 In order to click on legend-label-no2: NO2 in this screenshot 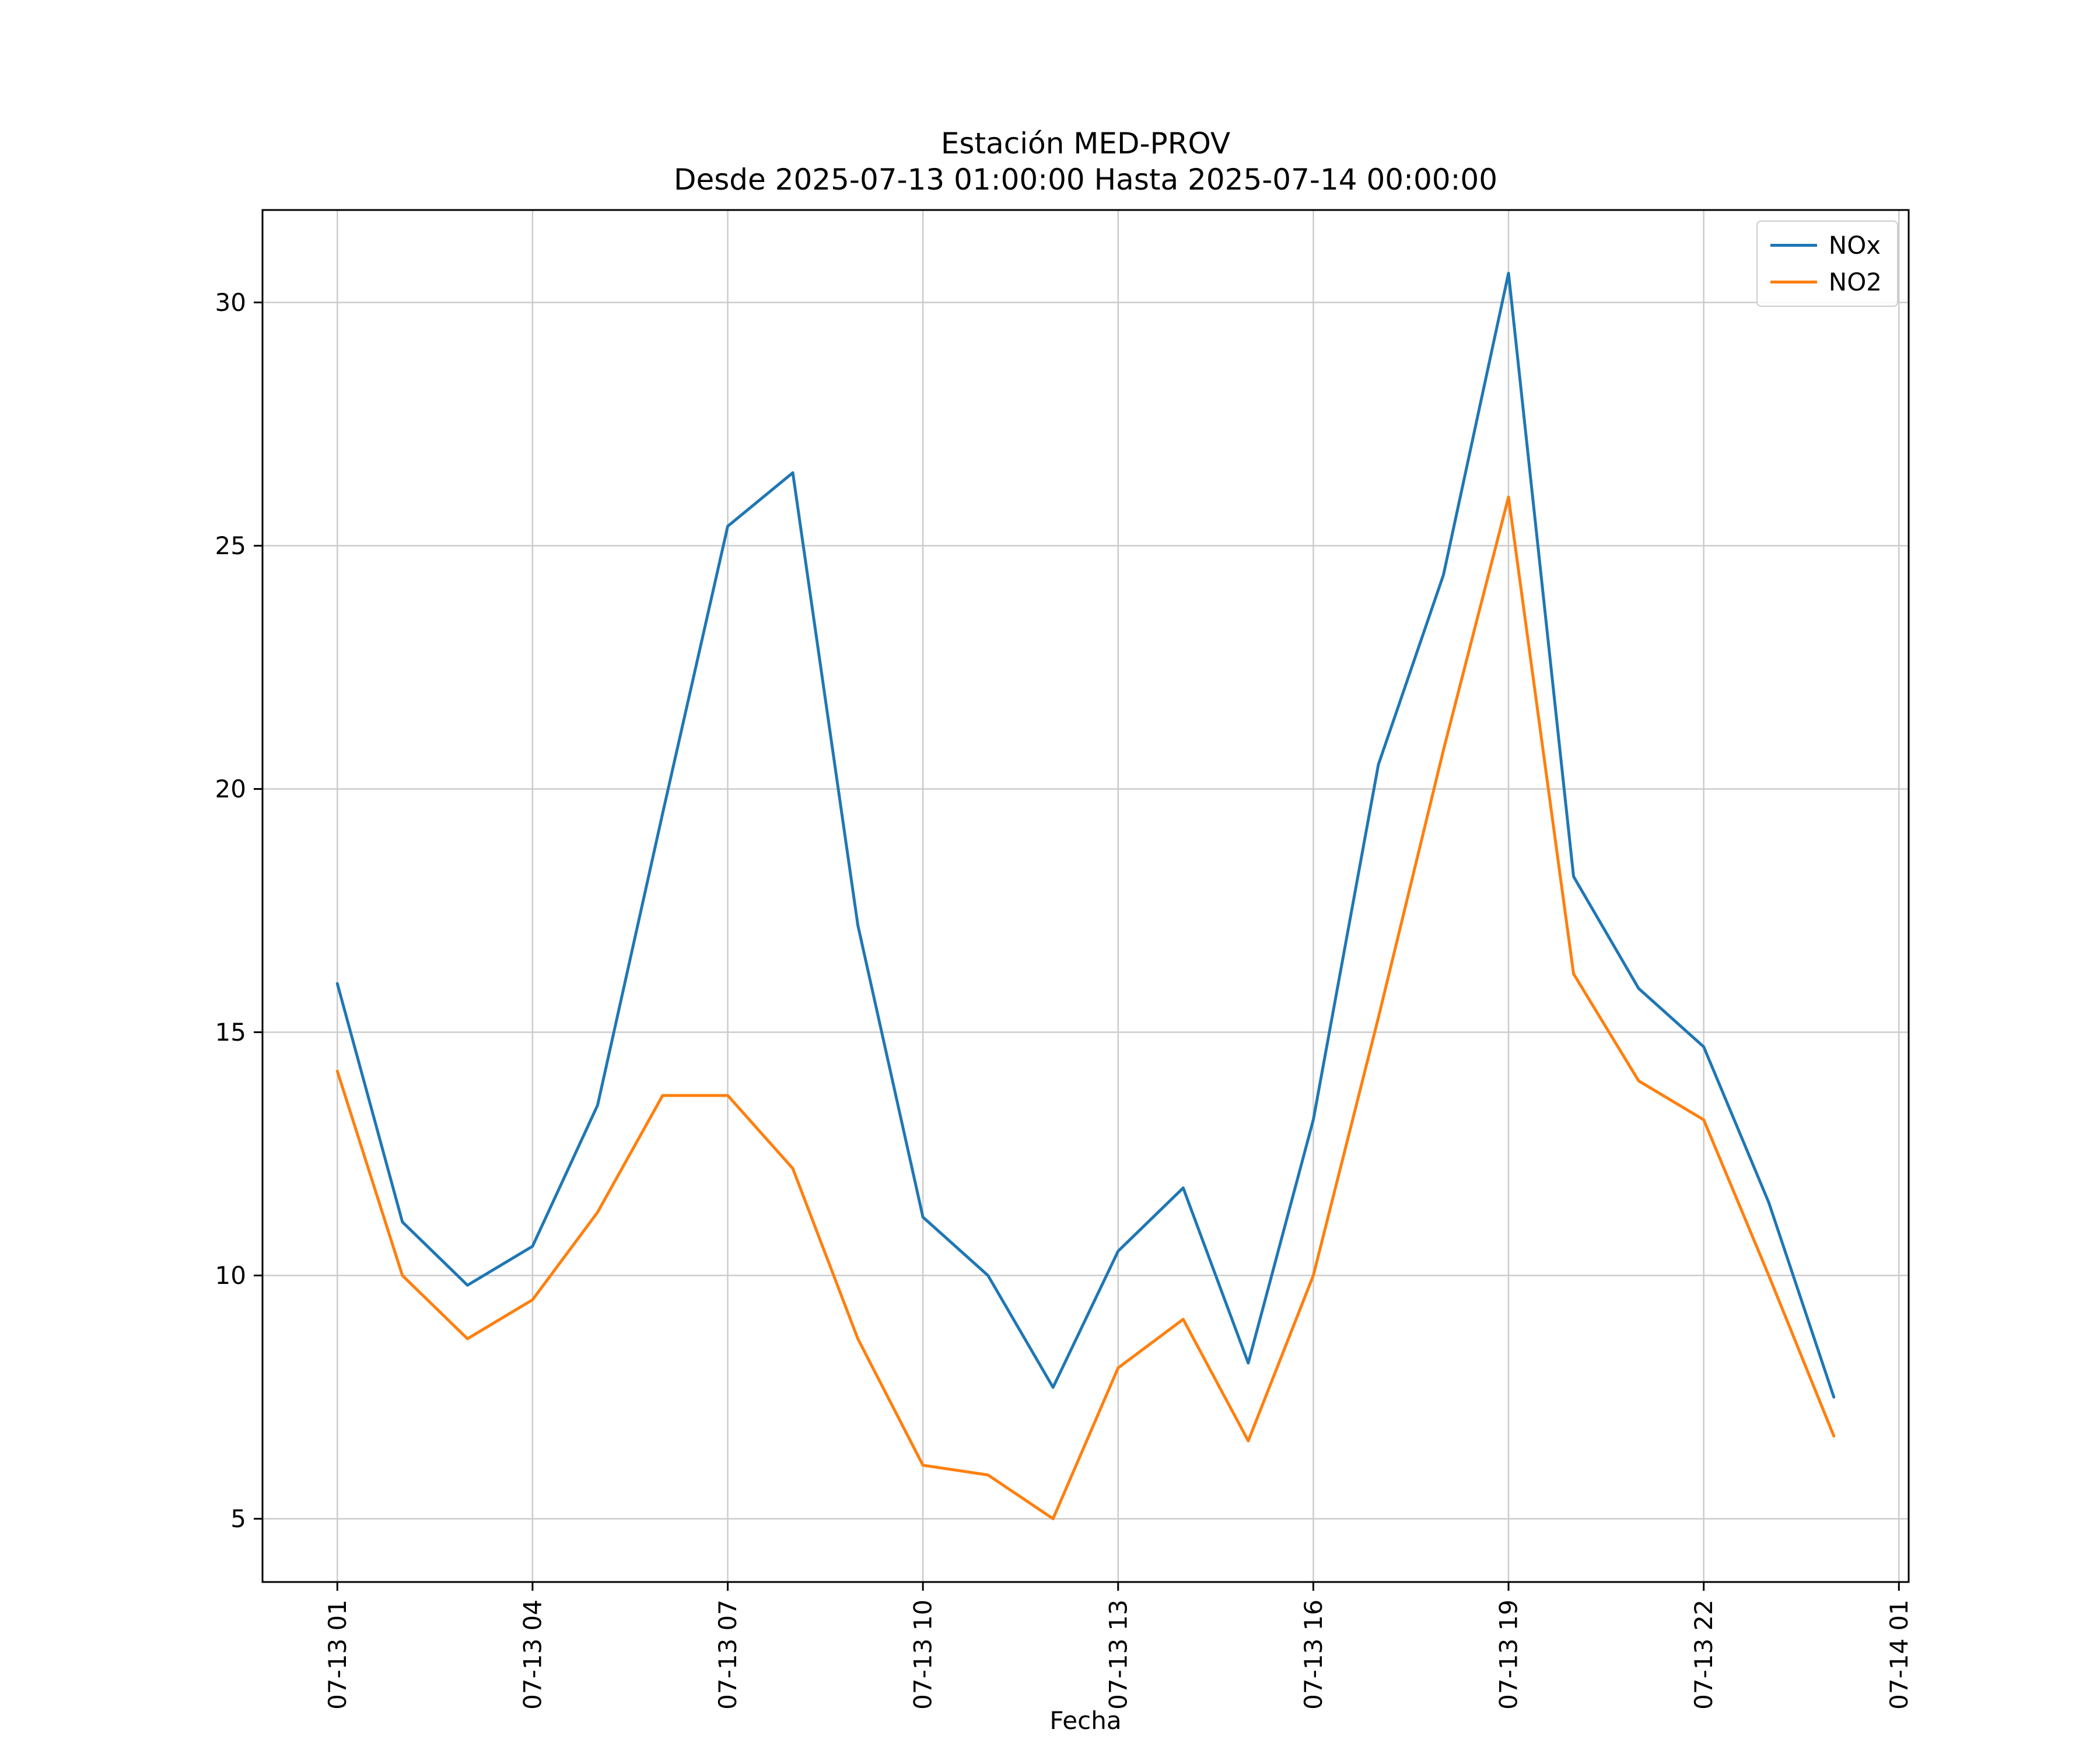, I will do `click(1855, 282)`.